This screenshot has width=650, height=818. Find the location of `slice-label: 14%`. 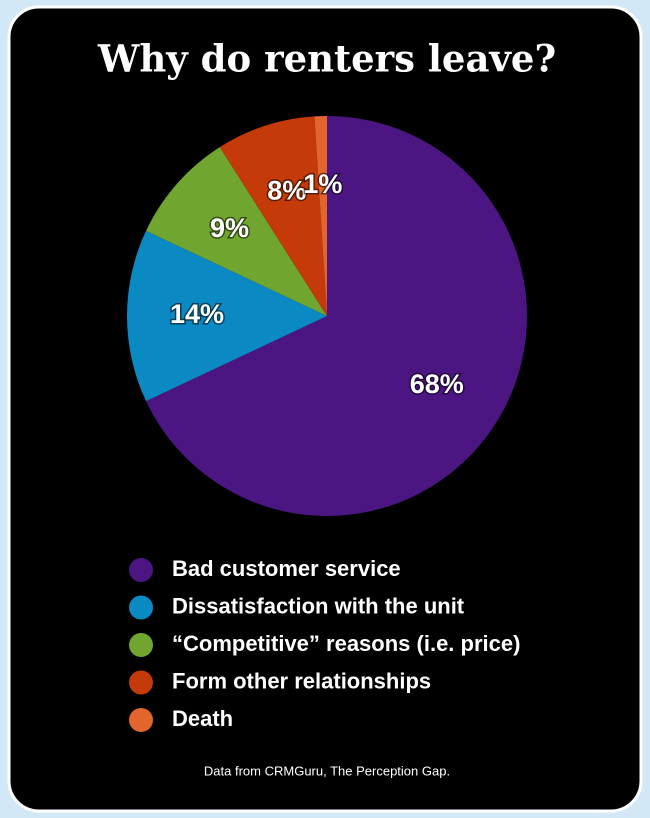

slice-label: 14% is located at coordinates (197, 314).